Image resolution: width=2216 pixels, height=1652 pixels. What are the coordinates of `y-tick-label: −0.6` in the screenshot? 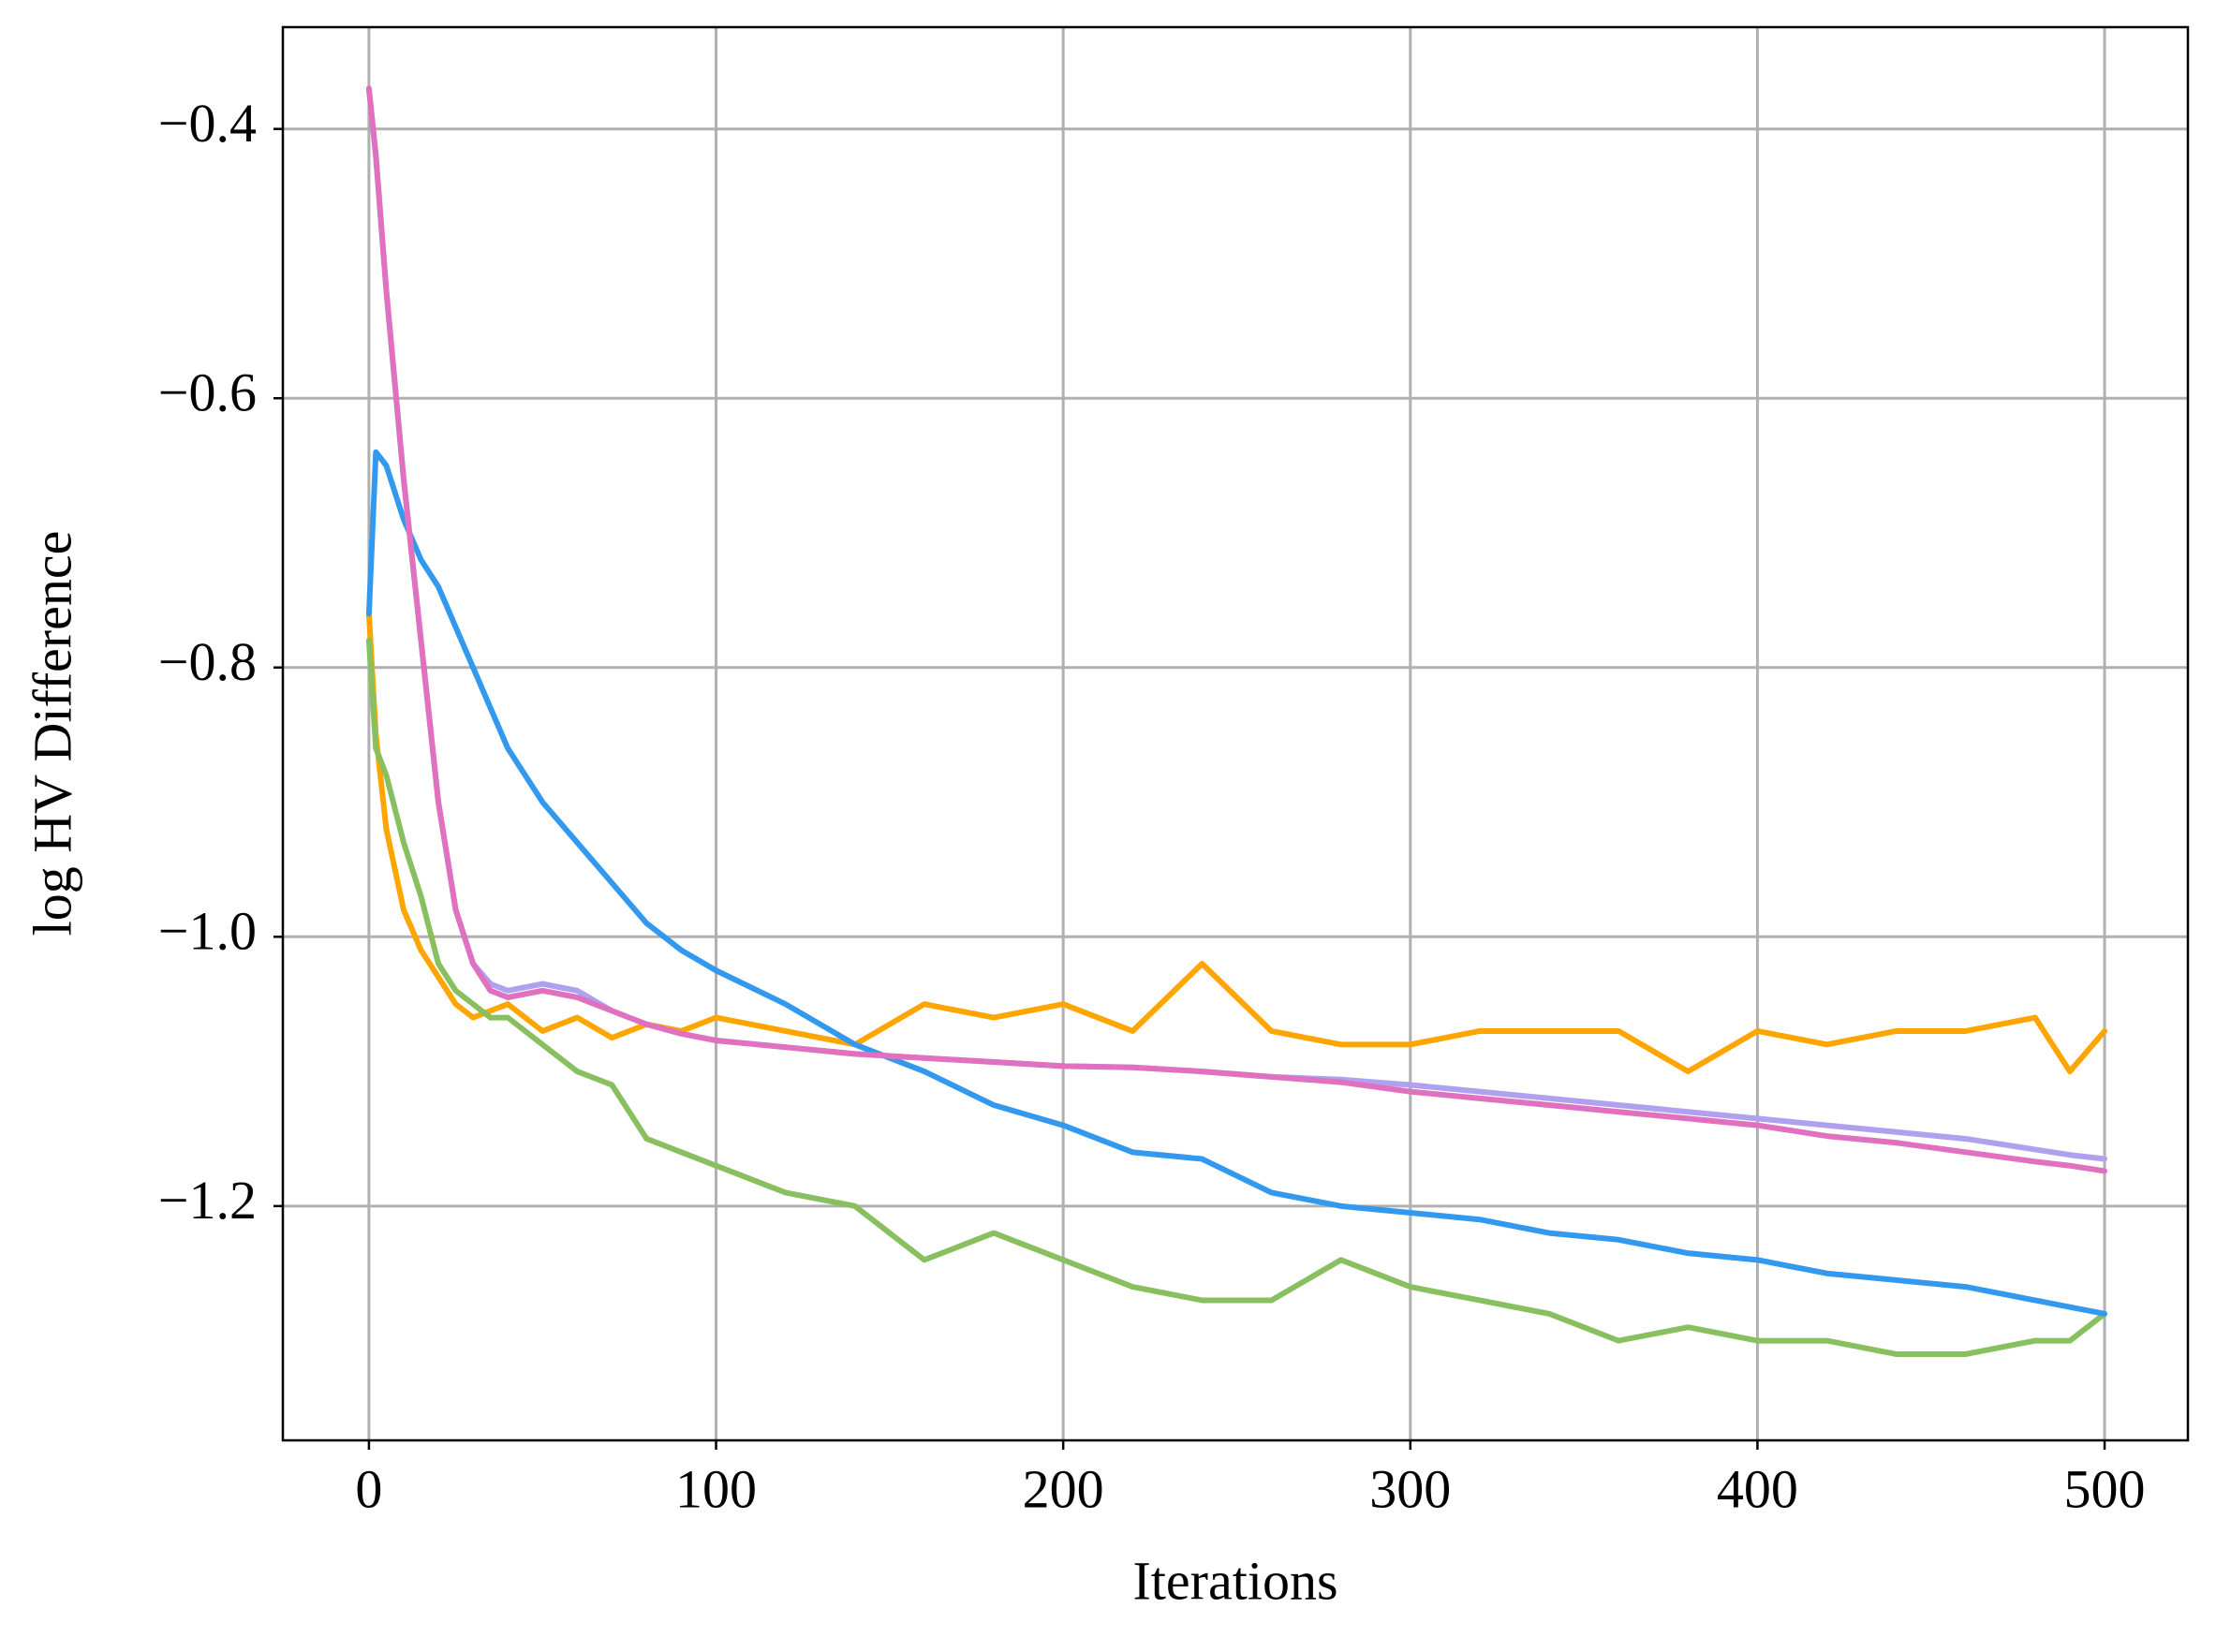 It's located at (208, 392).